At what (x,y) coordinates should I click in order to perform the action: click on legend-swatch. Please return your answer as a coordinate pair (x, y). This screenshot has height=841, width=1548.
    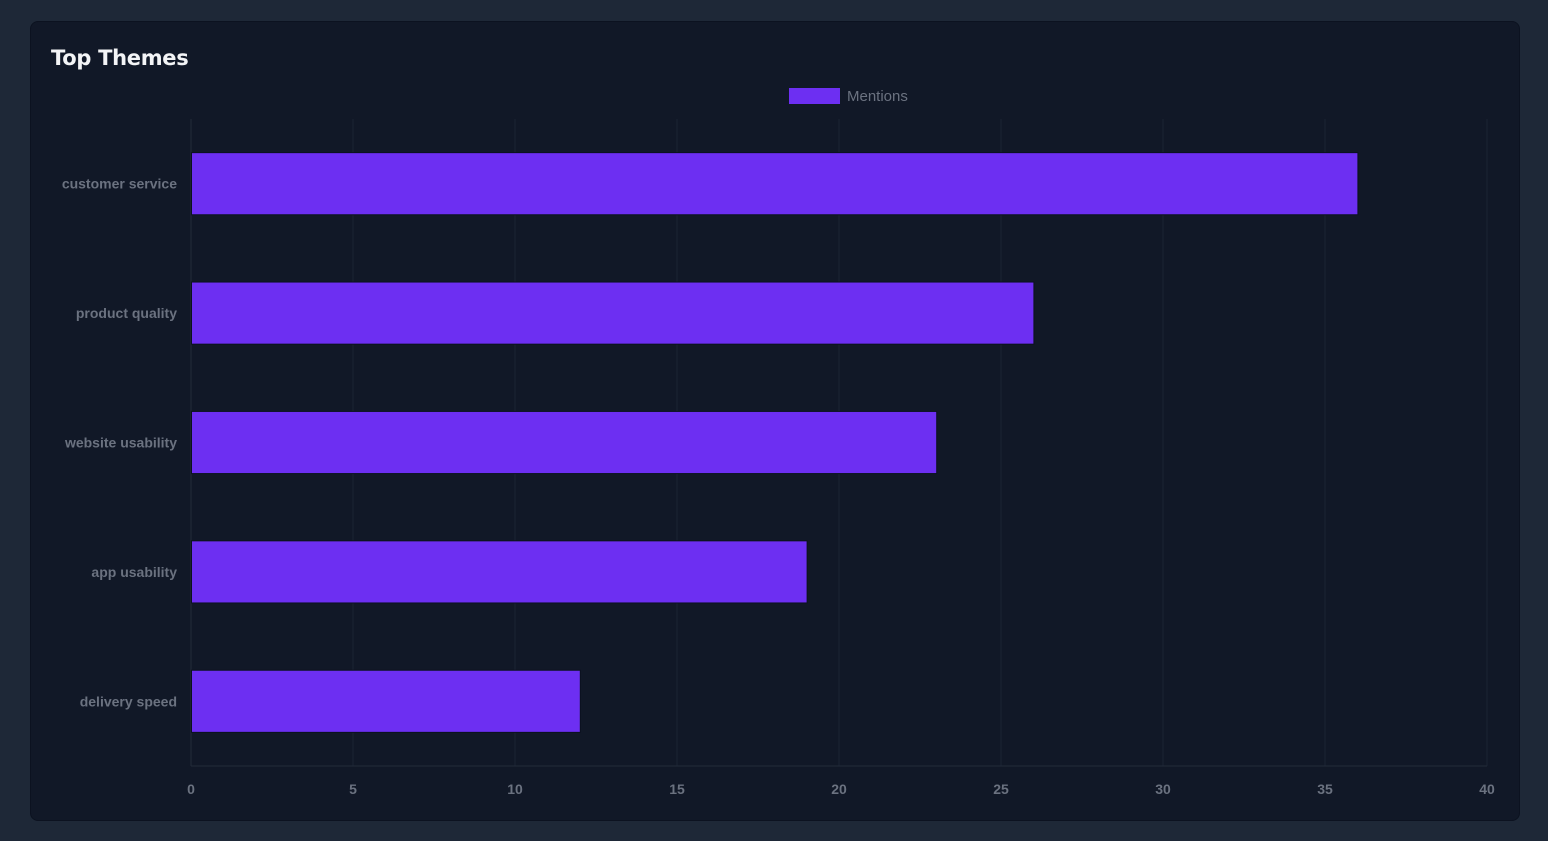
    Looking at the image, I should click on (814, 96).